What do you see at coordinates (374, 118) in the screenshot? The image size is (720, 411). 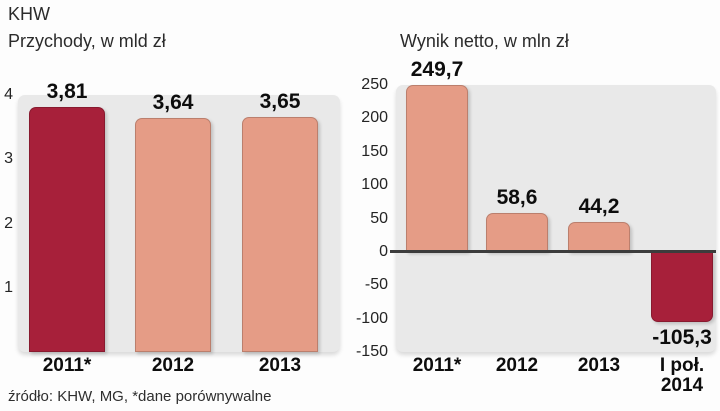 I see `y-tick-label: 200` at bounding box center [374, 118].